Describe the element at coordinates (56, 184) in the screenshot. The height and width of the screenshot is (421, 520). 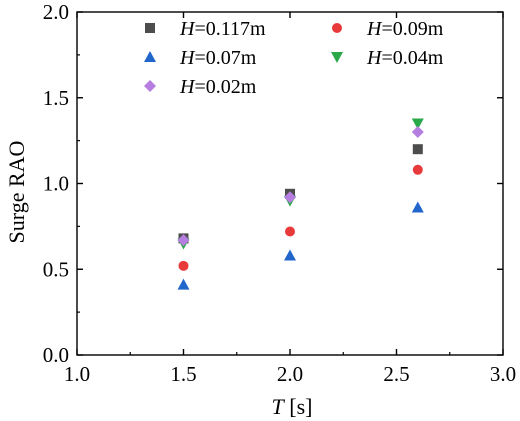
I see `y-tick-label: 1.0` at that location.